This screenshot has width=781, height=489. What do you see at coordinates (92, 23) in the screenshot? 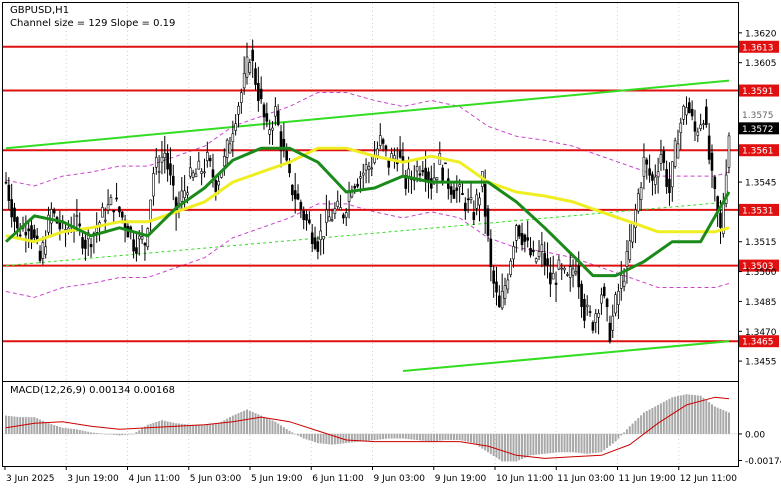
I see `channel-label: Channel size = 129 Slope = 0.19` at bounding box center [92, 23].